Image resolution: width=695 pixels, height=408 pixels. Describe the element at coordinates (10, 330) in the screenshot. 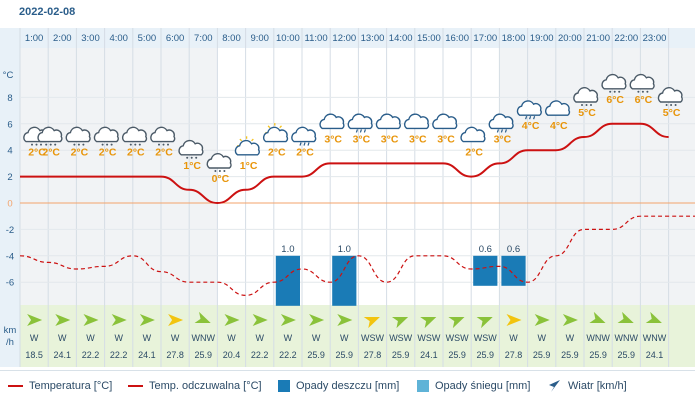

I see `wind-unit-label: km` at that location.